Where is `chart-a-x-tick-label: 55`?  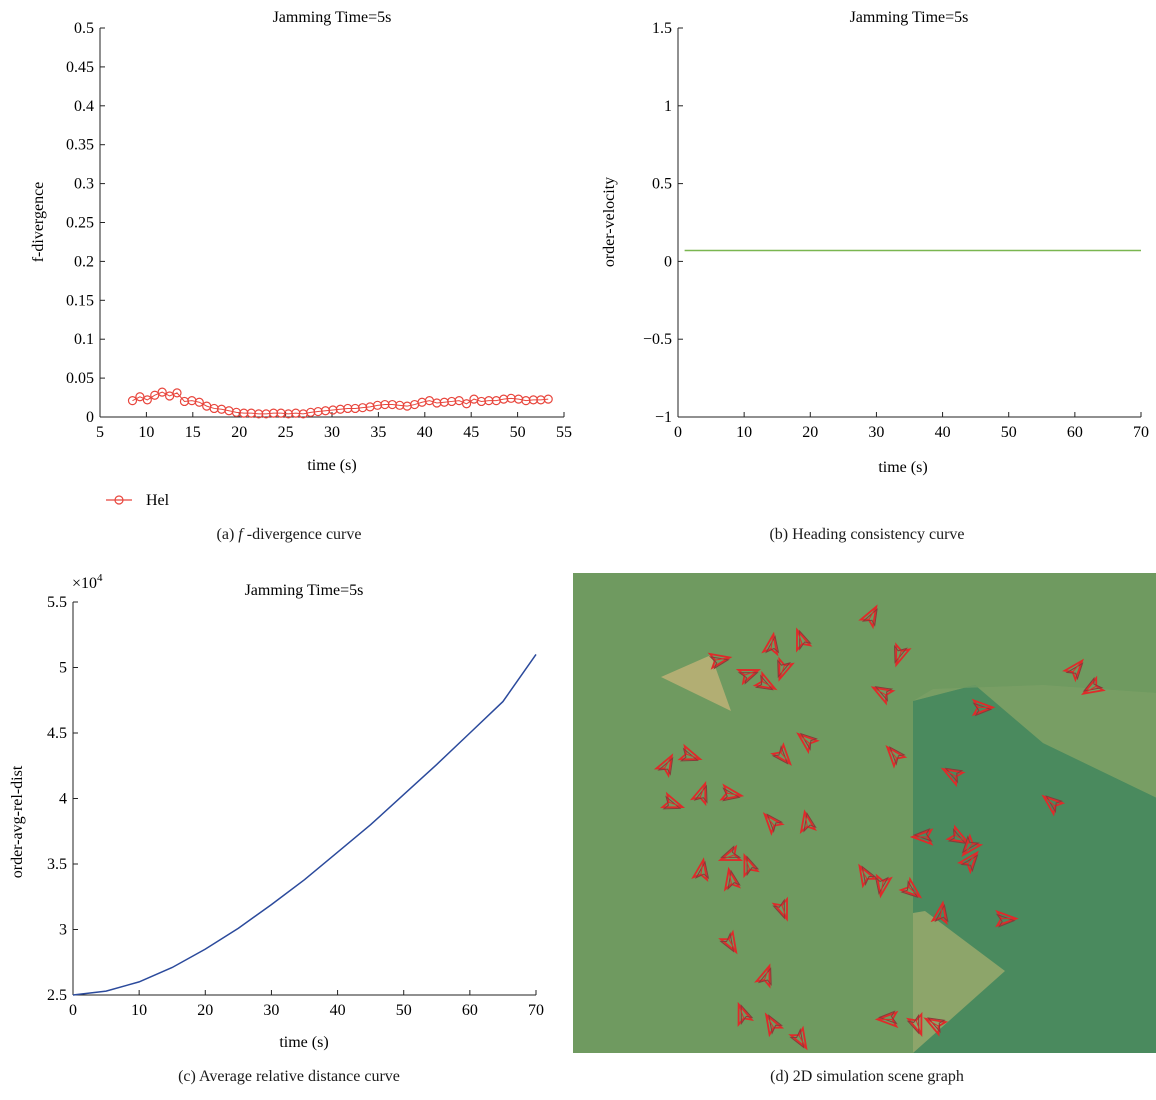 chart-a-x-tick-label: 55 is located at coordinates (564, 432).